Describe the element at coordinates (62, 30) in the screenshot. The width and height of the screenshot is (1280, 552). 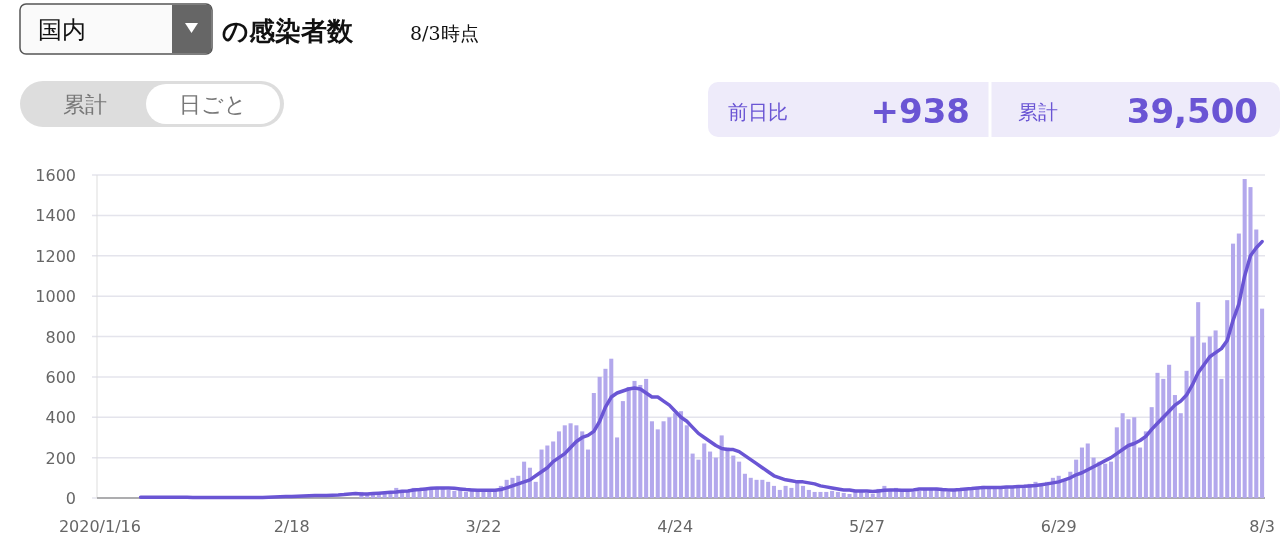
I see `text: 国内` at that location.